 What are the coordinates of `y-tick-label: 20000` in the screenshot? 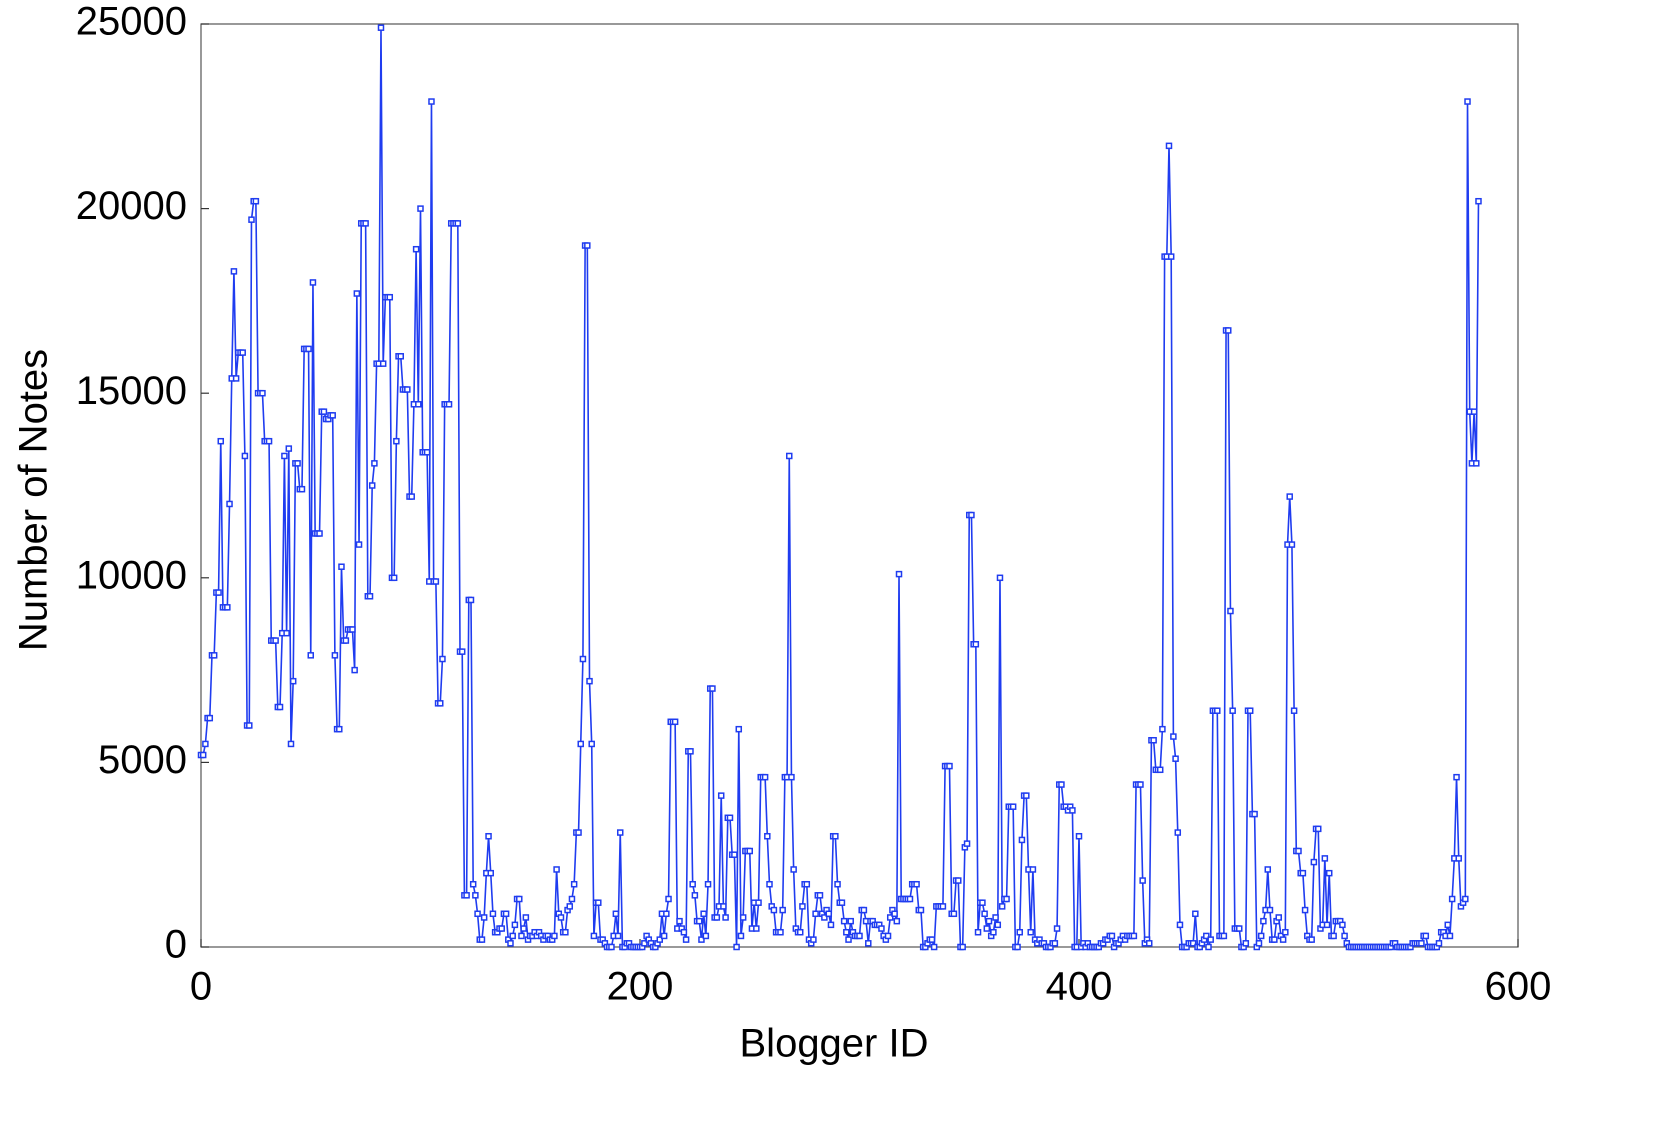 It's located at (131, 206).